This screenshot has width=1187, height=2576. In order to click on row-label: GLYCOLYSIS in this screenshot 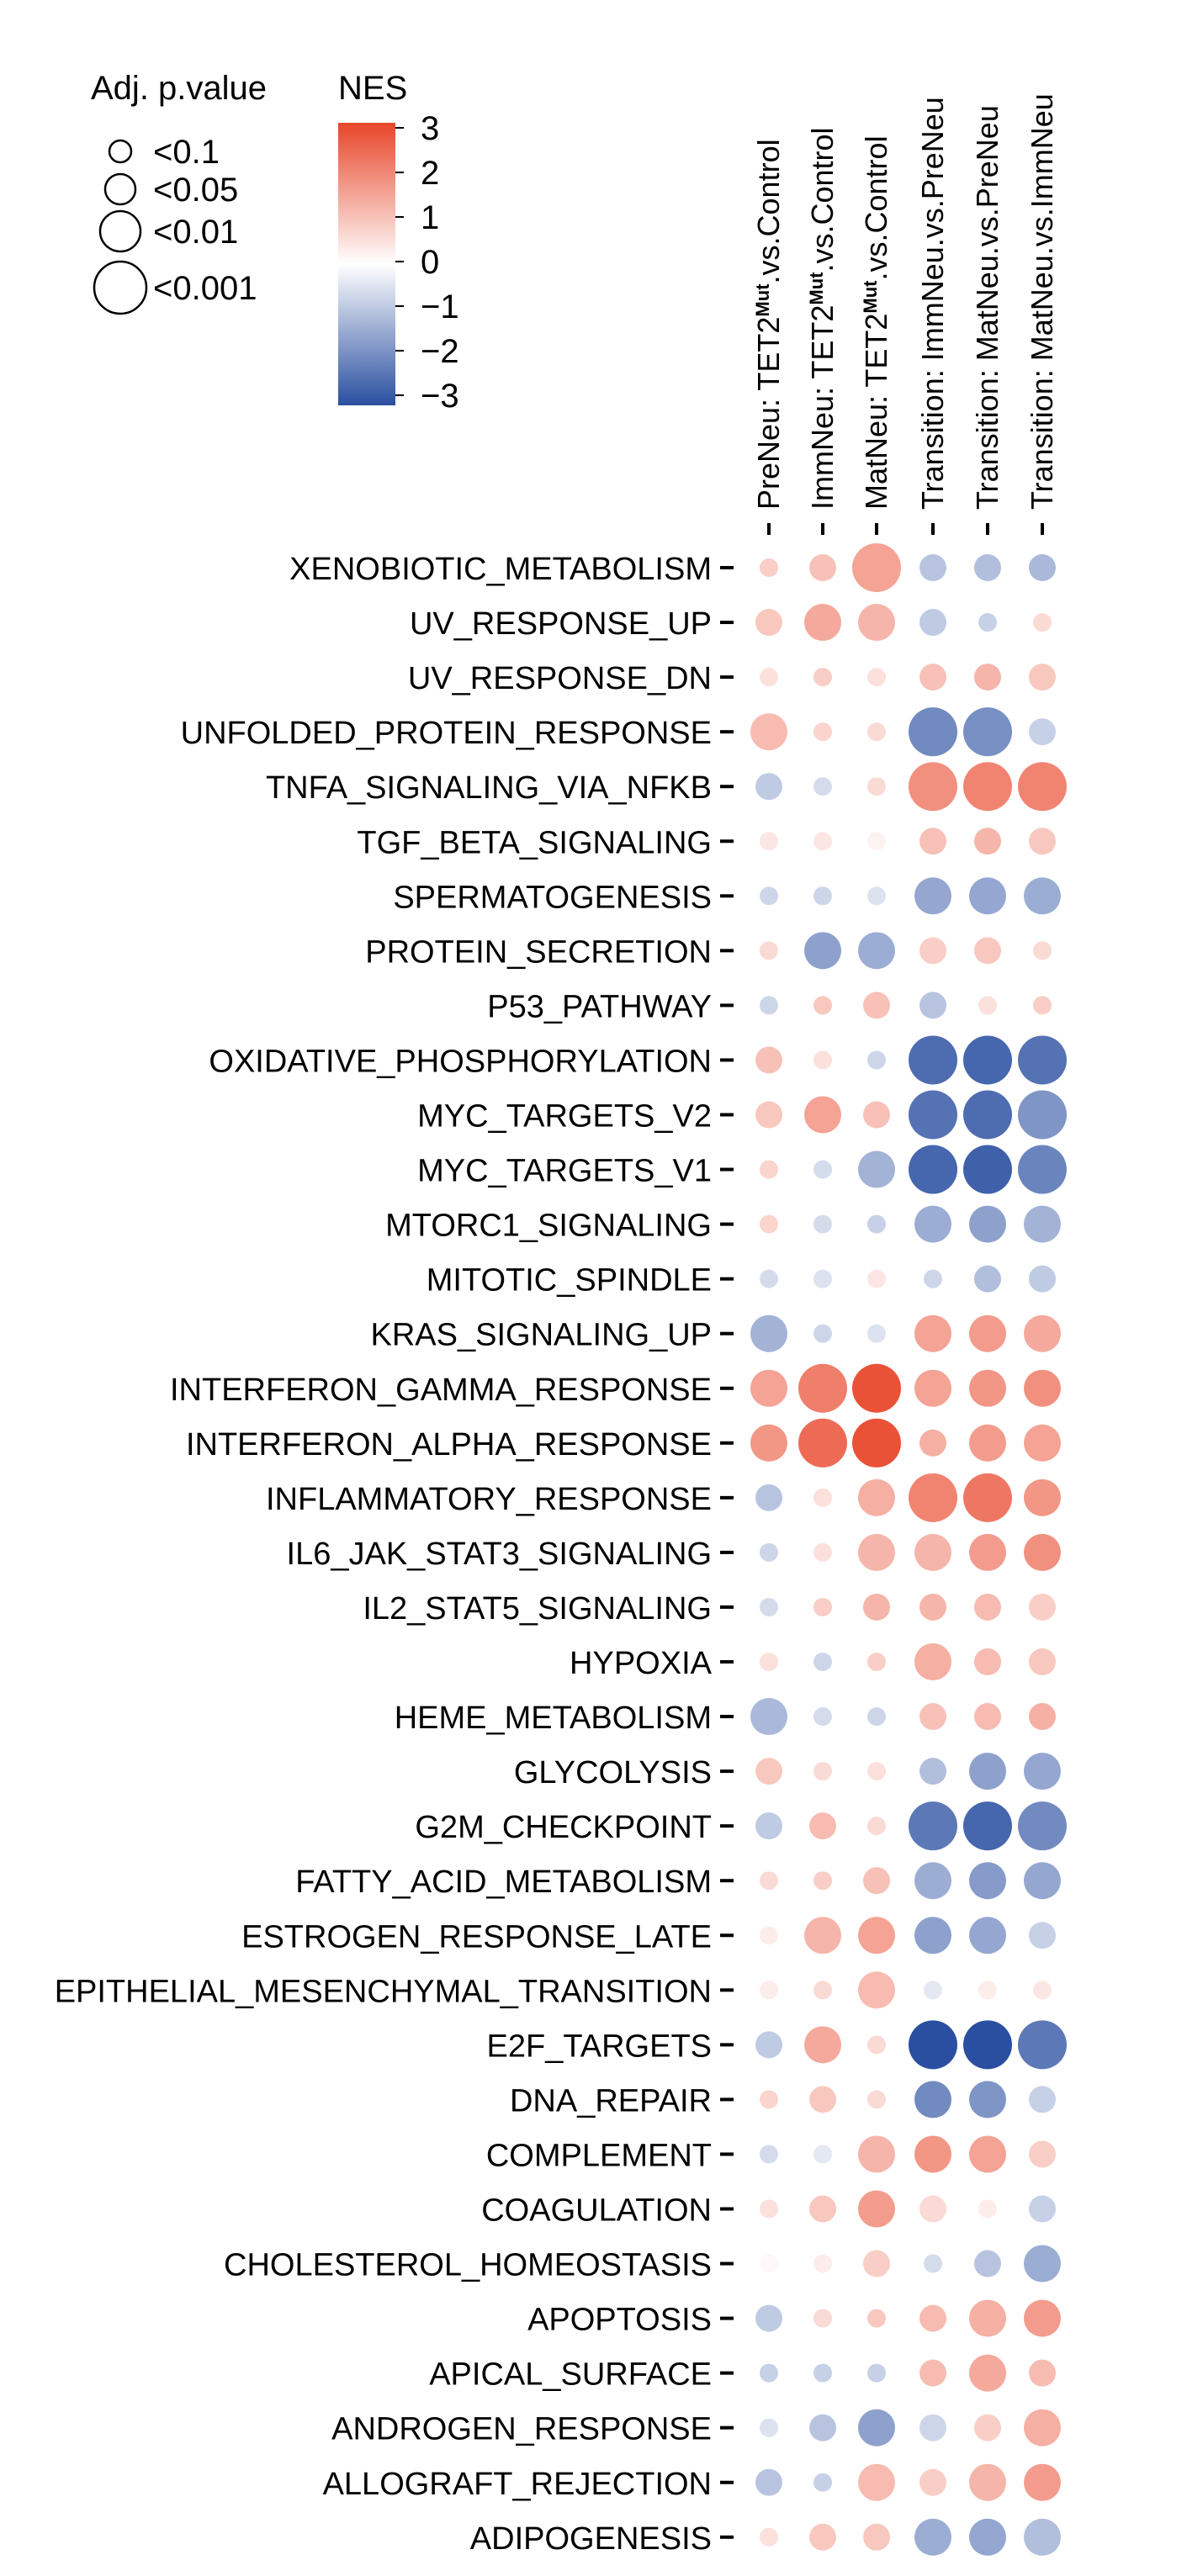, I will do `click(613, 1773)`.